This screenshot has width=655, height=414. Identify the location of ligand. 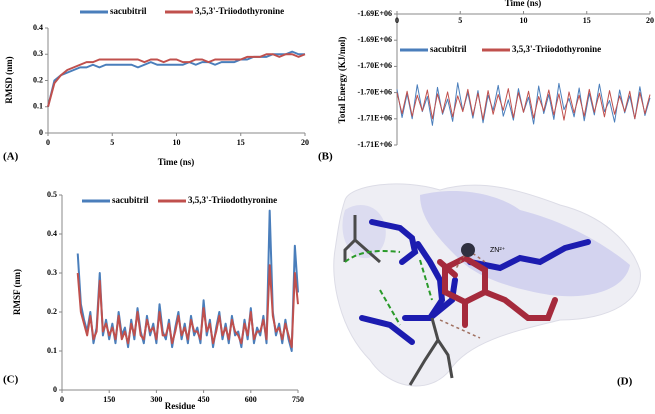
(497, 291).